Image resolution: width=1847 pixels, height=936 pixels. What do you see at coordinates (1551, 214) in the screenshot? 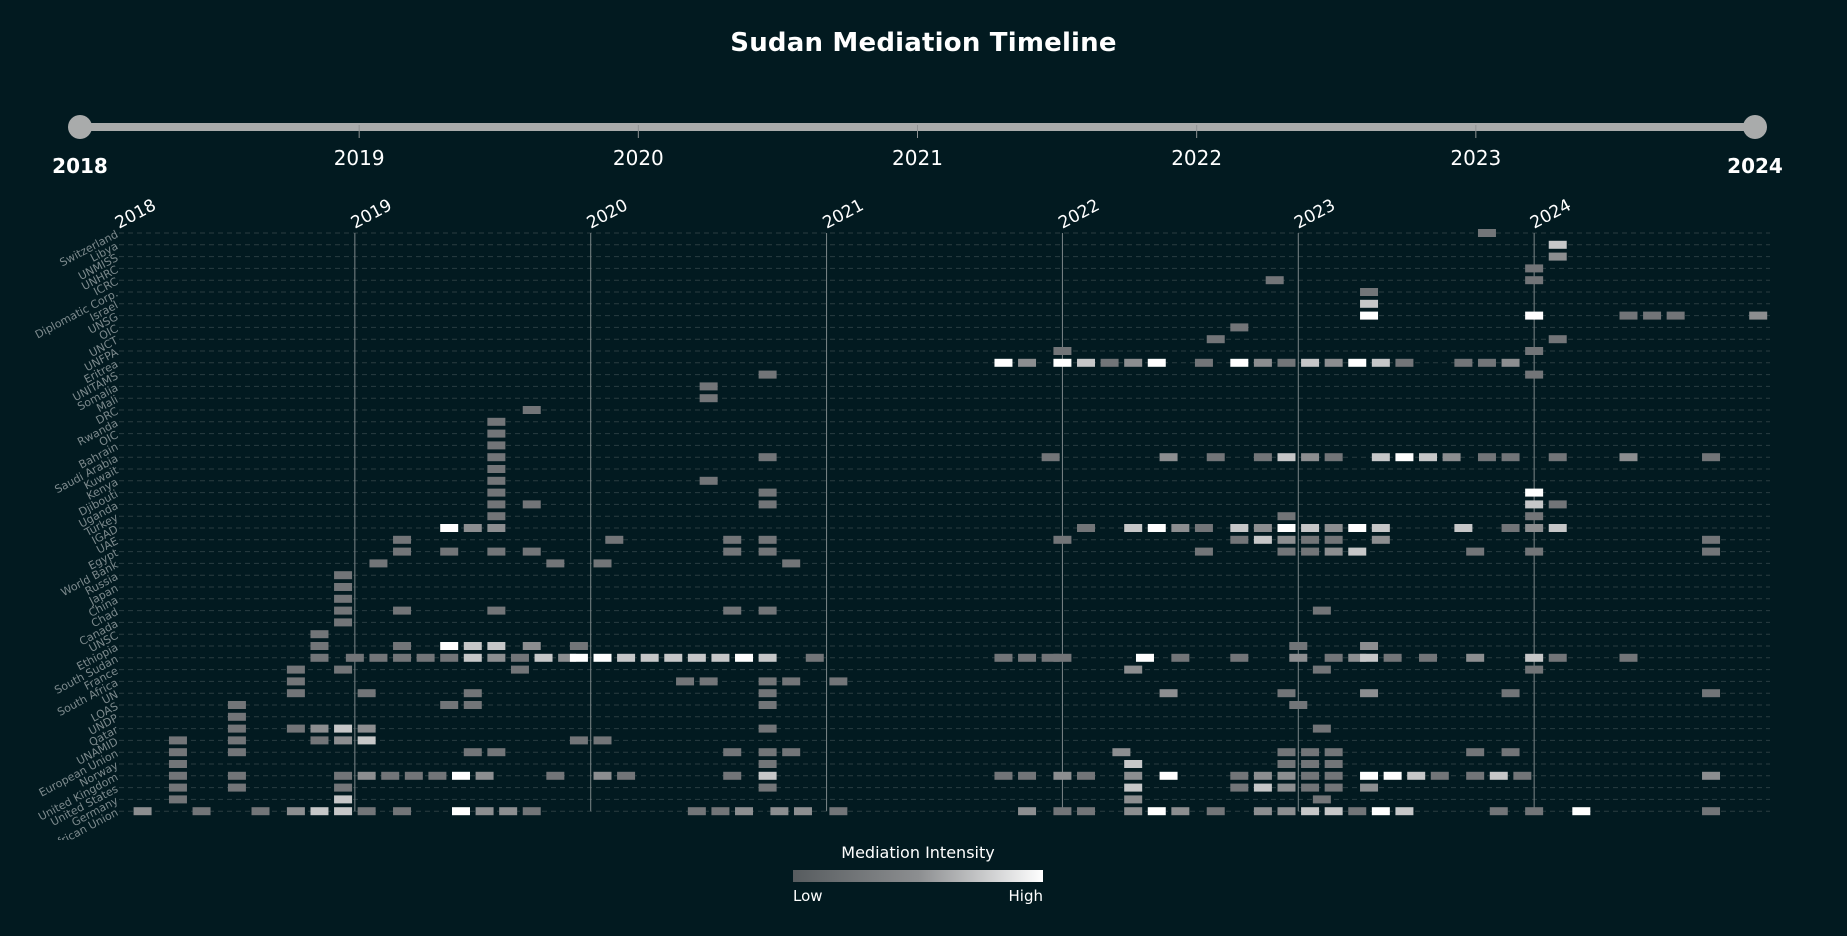
I see `year-label: 2024` at bounding box center [1551, 214].